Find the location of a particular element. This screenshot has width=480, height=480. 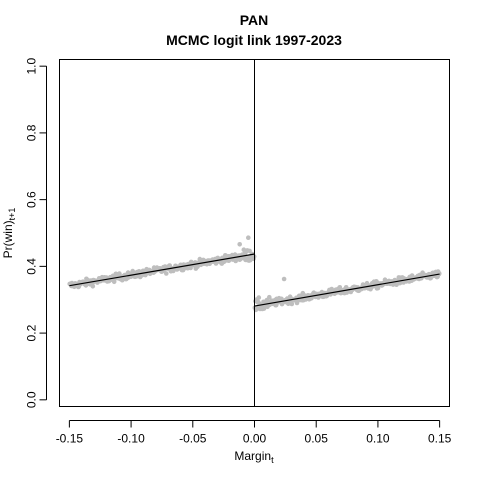

y-axis-label: Pr(win)t+1 is located at coordinates (9, 233).